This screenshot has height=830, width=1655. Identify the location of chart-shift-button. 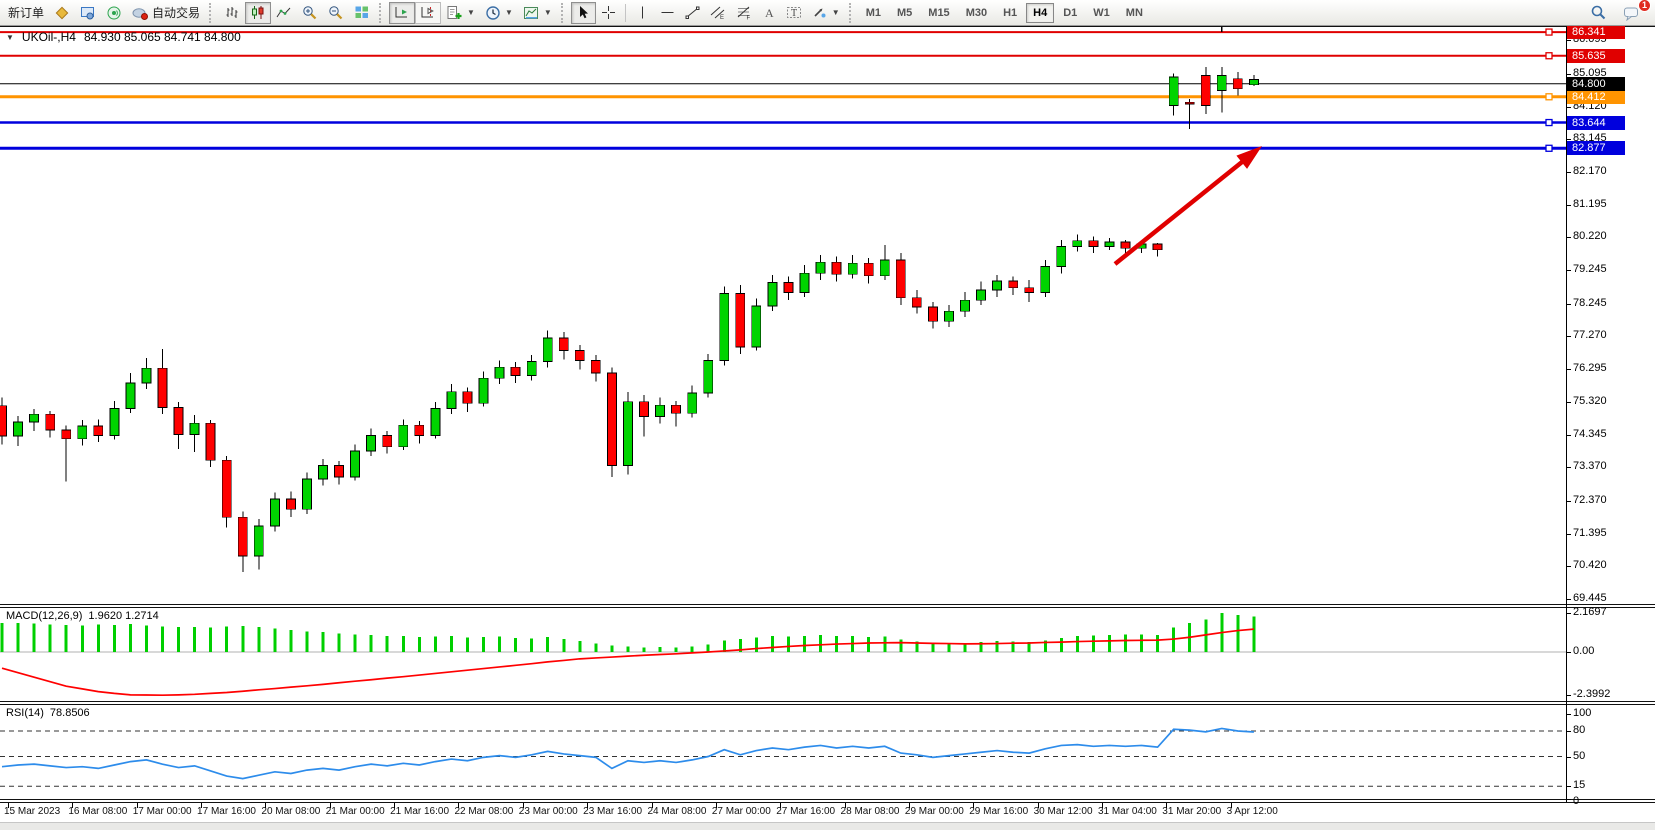
(428, 12).